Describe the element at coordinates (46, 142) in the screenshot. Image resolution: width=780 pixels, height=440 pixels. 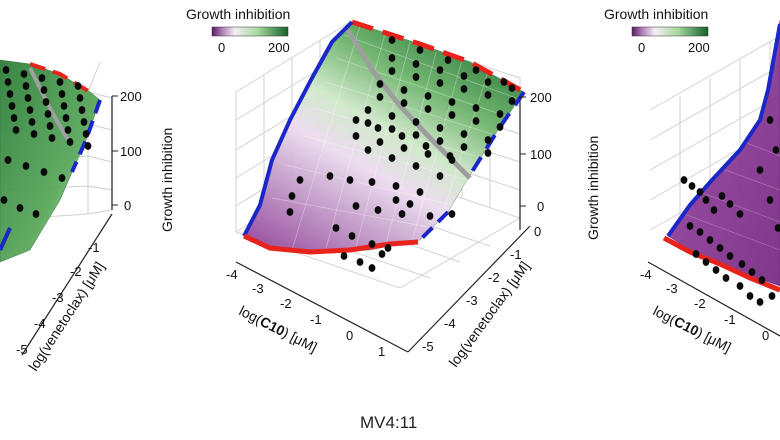
I see `data-points` at that location.